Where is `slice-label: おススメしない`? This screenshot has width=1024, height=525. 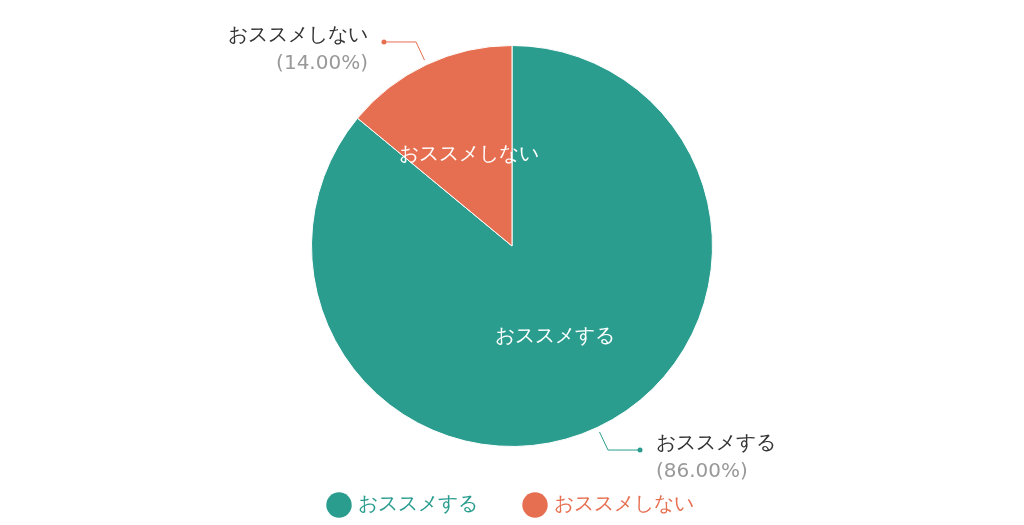 slice-label: おススメしない is located at coordinates (297, 34).